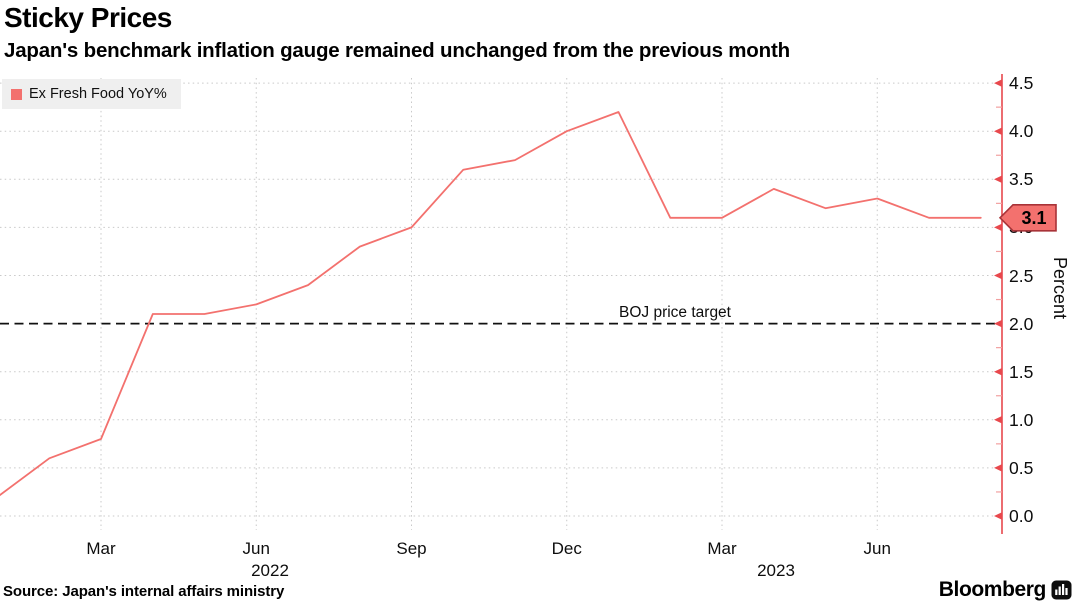 This screenshot has width=1078, height=605. Describe the element at coordinates (411, 548) in the screenshot. I see `x-tick-label: Sep` at that location.